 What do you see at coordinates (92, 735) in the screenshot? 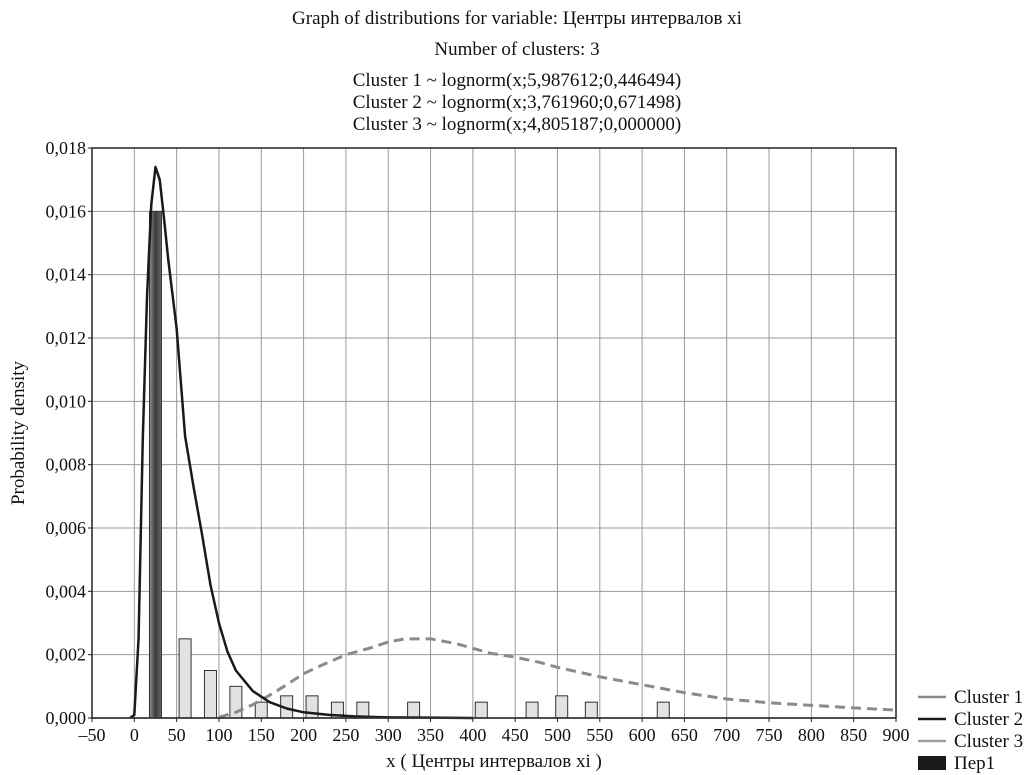
I see `x-tick-label: –50` at bounding box center [92, 735].